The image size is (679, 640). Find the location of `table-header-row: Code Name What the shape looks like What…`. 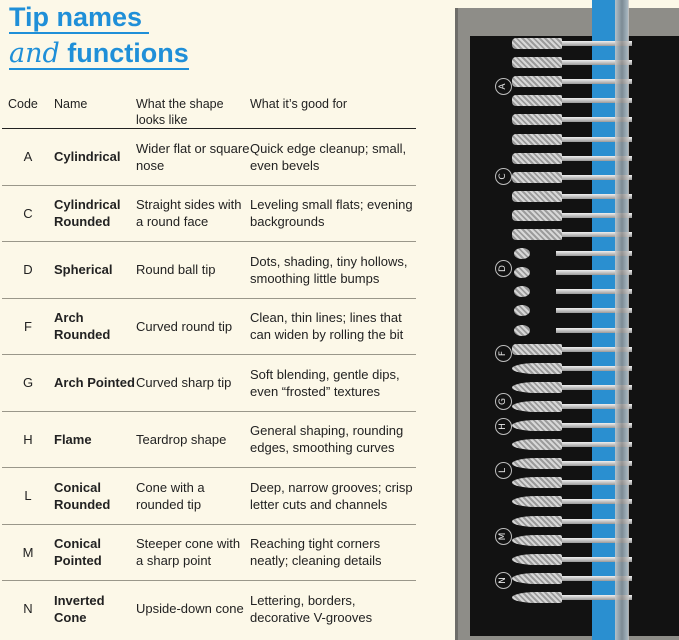

table-header-row: Code Name What the shape looks like What… is located at coordinates (209, 112).